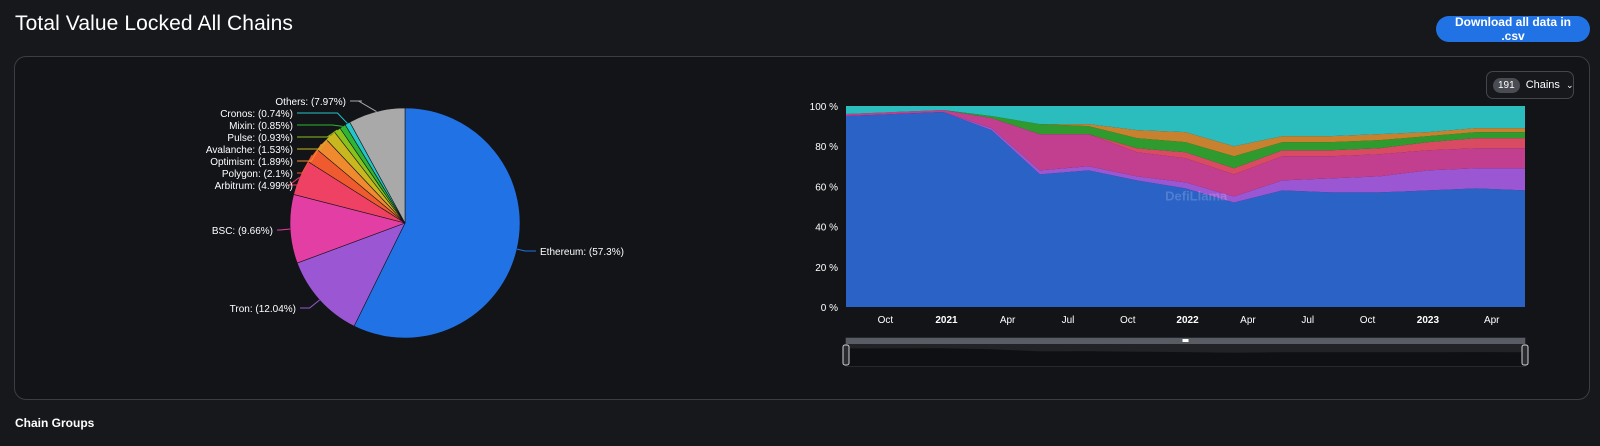 The height and width of the screenshot is (446, 1600). I want to click on watermark: DefiLlama, so click(1196, 195).